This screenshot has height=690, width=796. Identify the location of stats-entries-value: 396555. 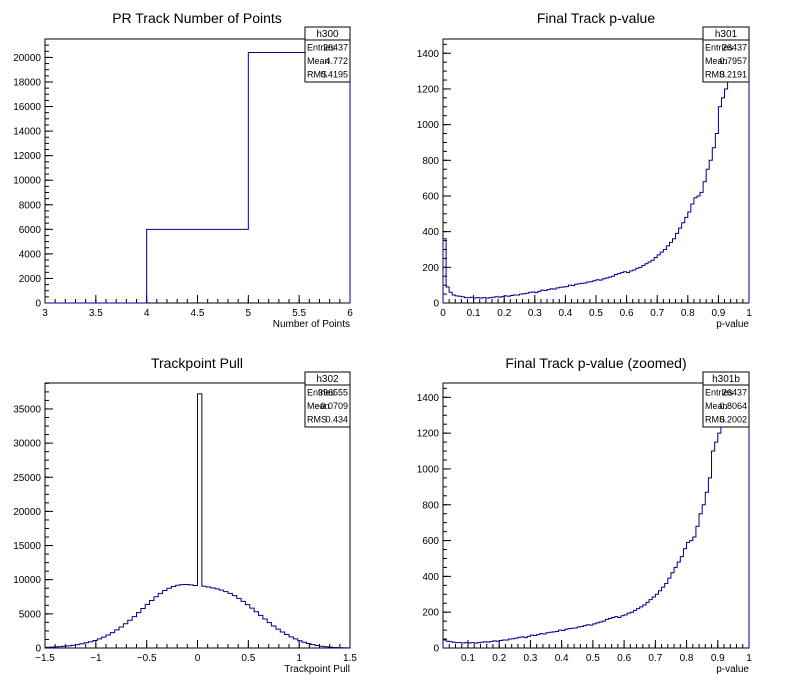
(333, 393).